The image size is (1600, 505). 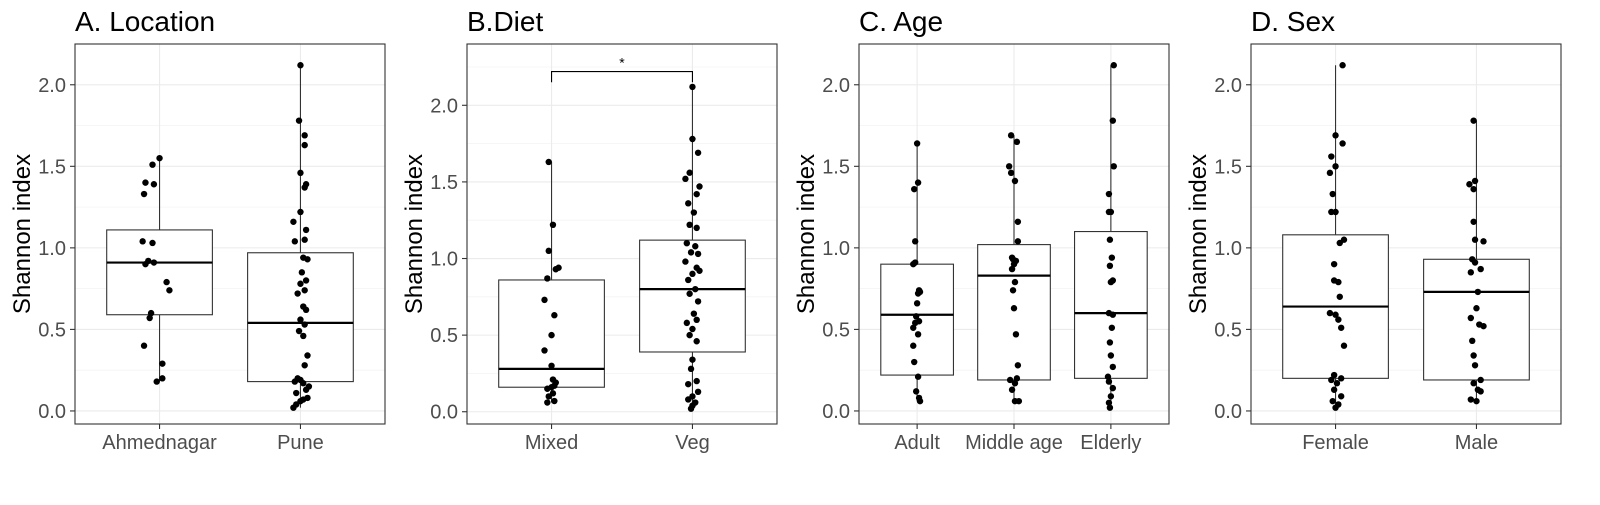 I want to click on y-tick-label: 0.0, so click(x=1228, y=412).